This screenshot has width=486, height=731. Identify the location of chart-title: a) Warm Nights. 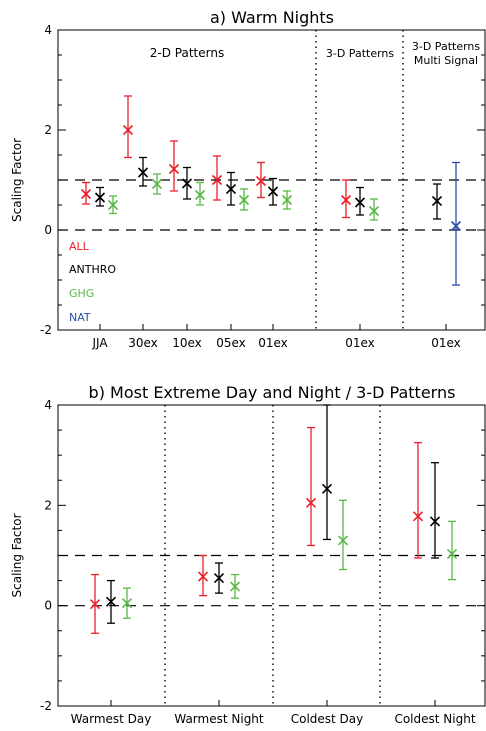
(272, 17).